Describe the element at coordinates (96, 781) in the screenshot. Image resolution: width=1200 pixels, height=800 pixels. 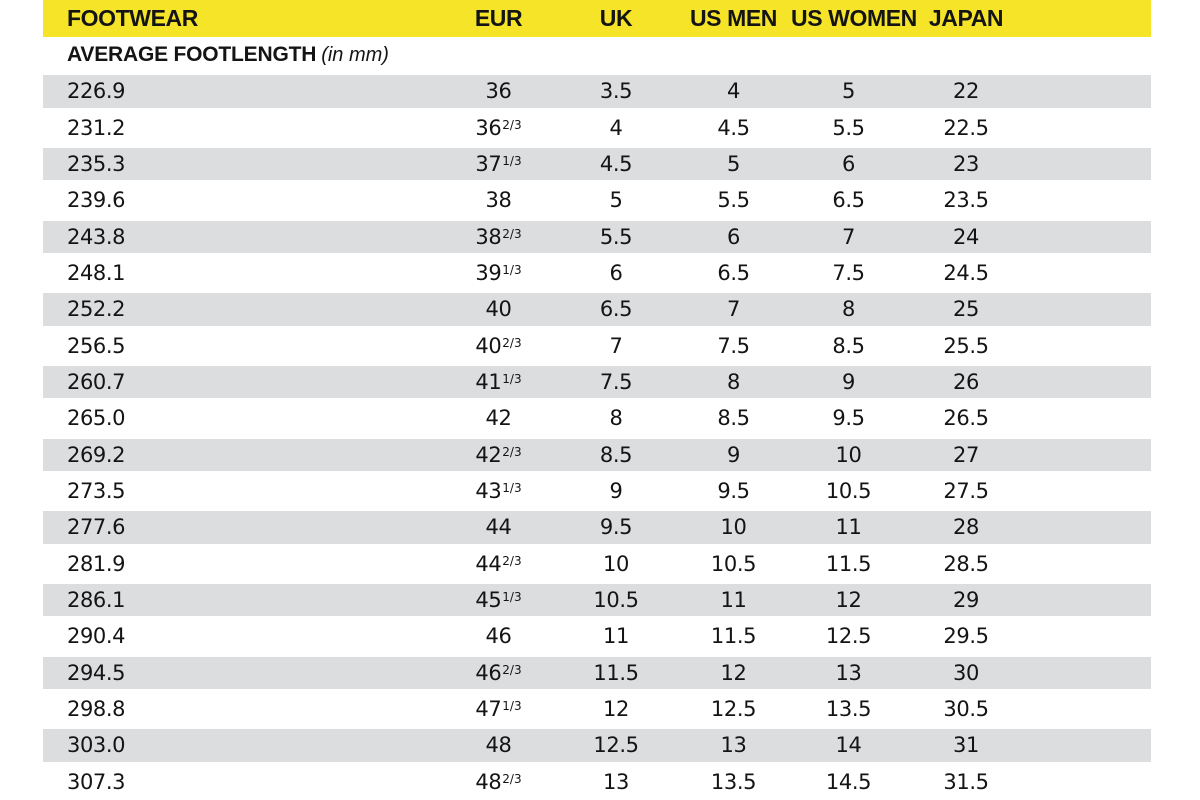
I see `cell-footlength: 307.3` at that location.